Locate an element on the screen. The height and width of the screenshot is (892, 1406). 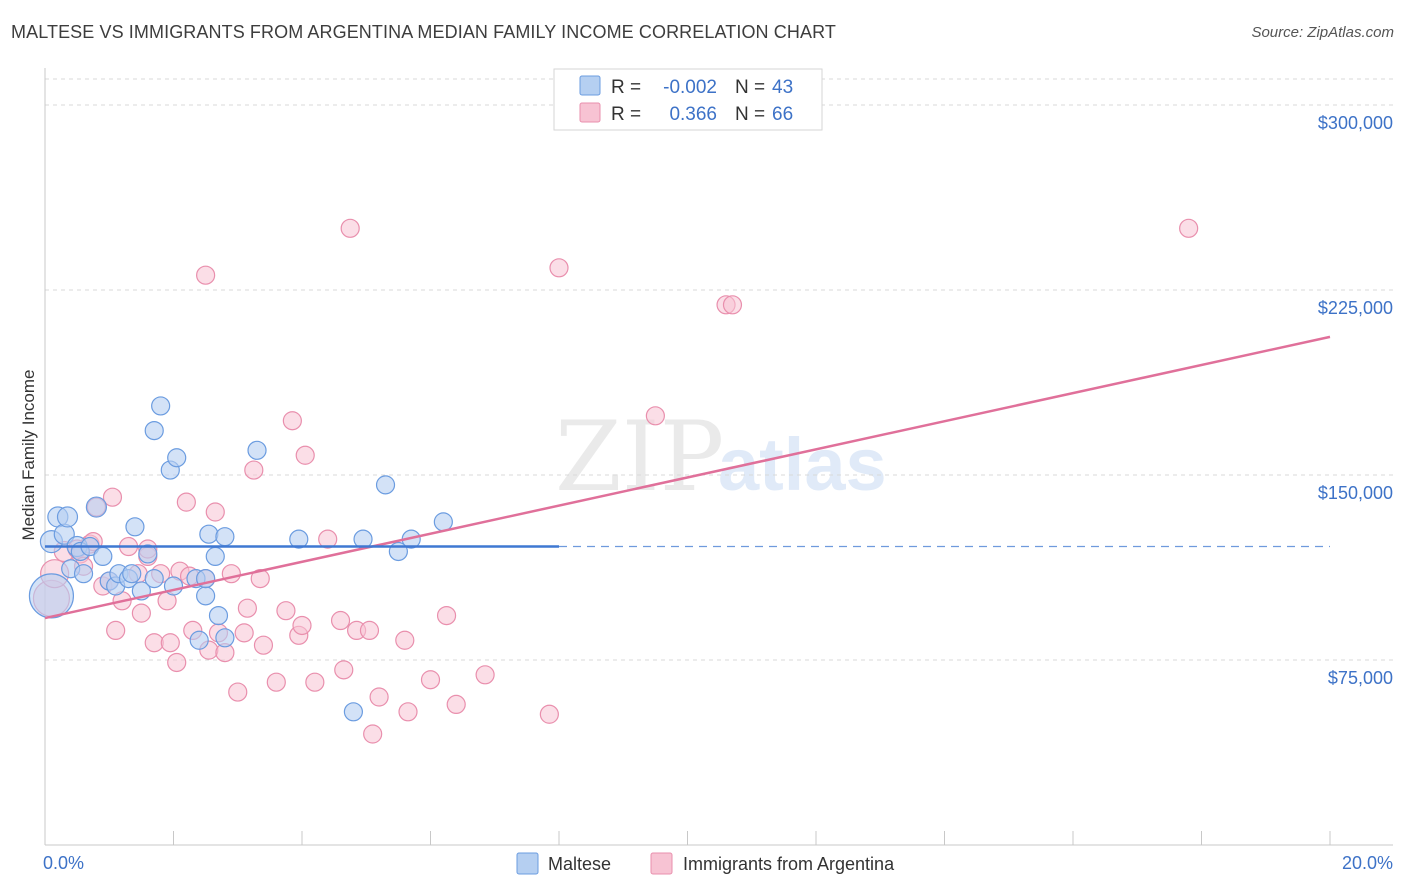
chart-source: Source: ZipAtlas.com is located at coordinates (1322, 32).